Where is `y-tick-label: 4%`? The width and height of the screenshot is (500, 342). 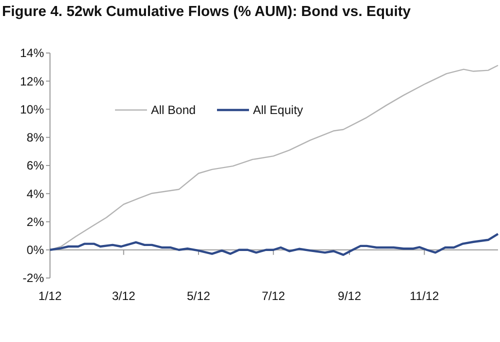 y-tick-label: 4% is located at coordinates (35, 193).